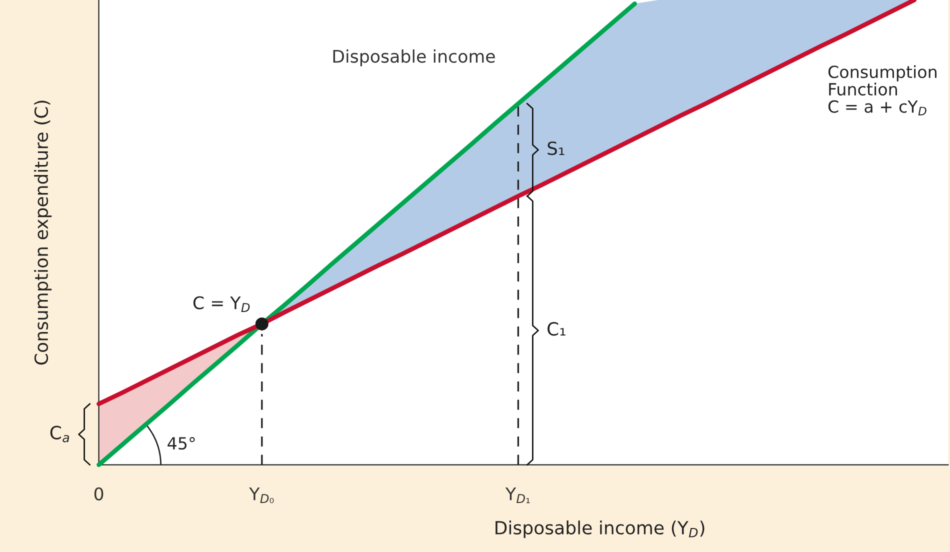  I want to click on annotation: C = Y$_{D}$, so click(221, 304).